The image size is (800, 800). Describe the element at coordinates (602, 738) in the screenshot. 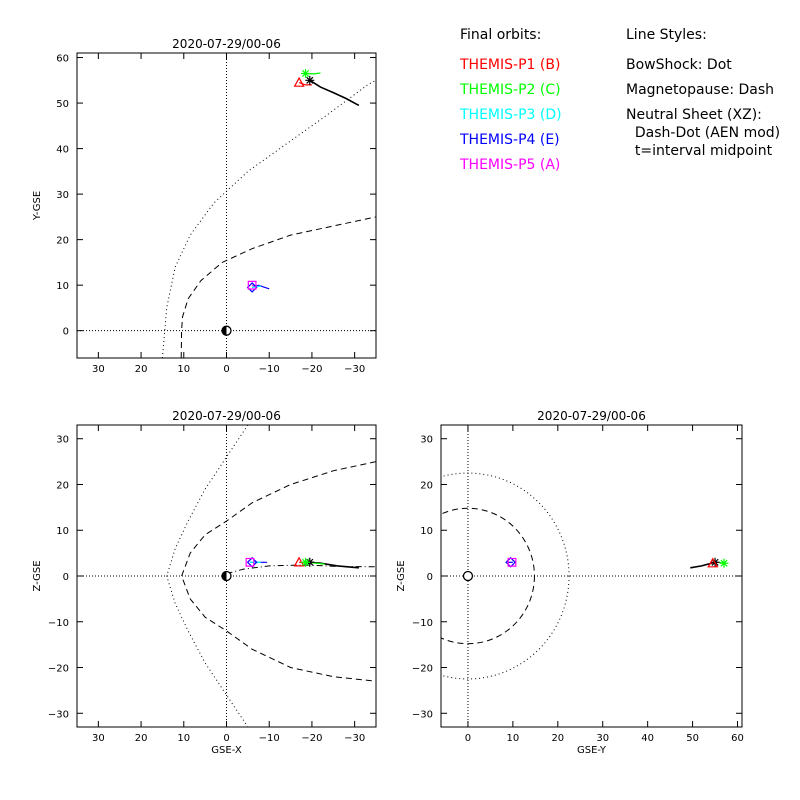

I see `x-tick-label-yz: 30` at that location.